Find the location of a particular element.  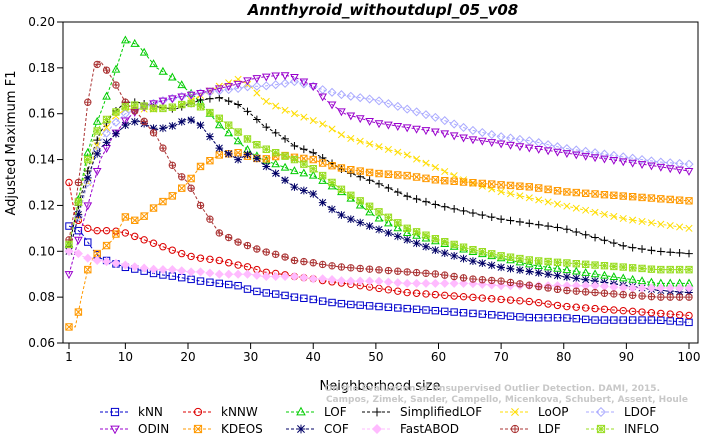

x-tick-label: 20 is located at coordinates (187, 357).